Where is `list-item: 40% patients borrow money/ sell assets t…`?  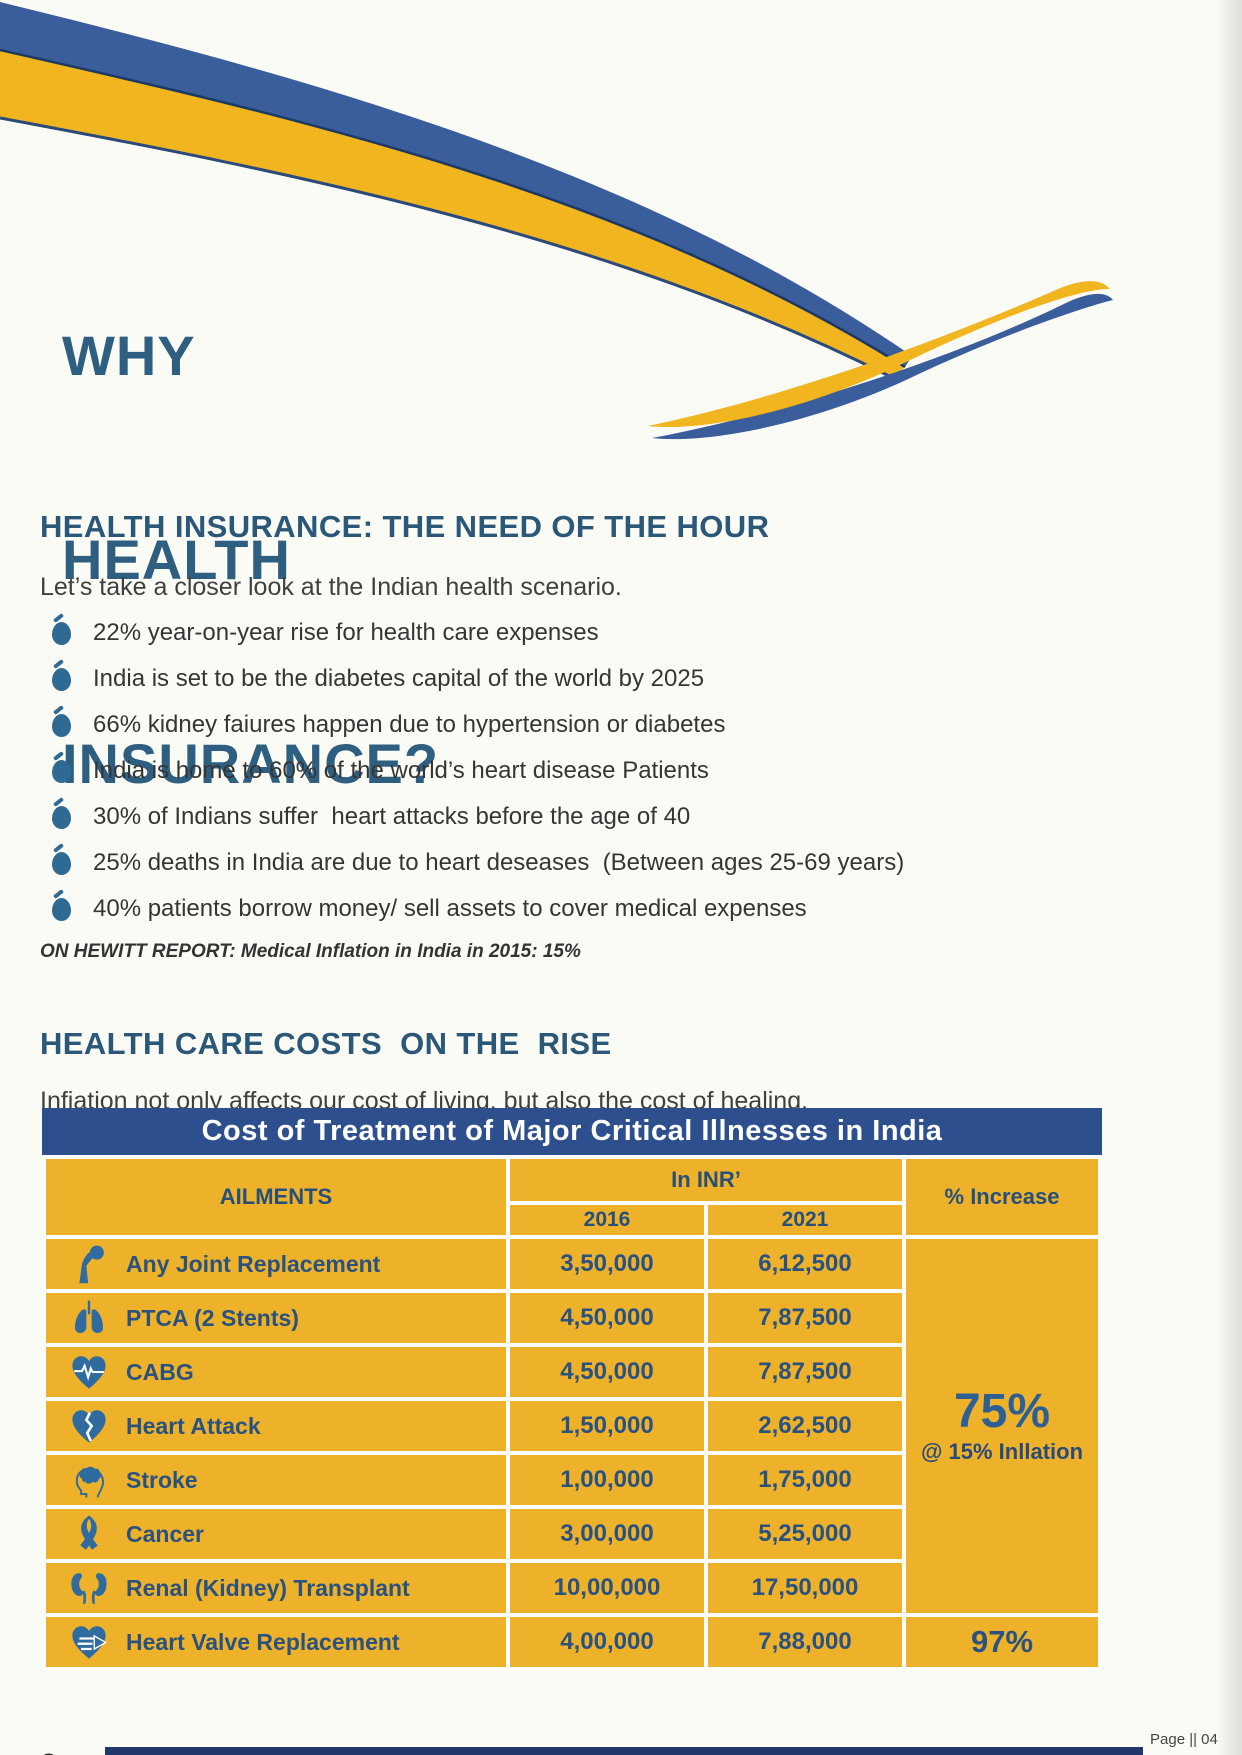
list-item: 40% patients borrow money/ sell assets t… is located at coordinates (478, 909).